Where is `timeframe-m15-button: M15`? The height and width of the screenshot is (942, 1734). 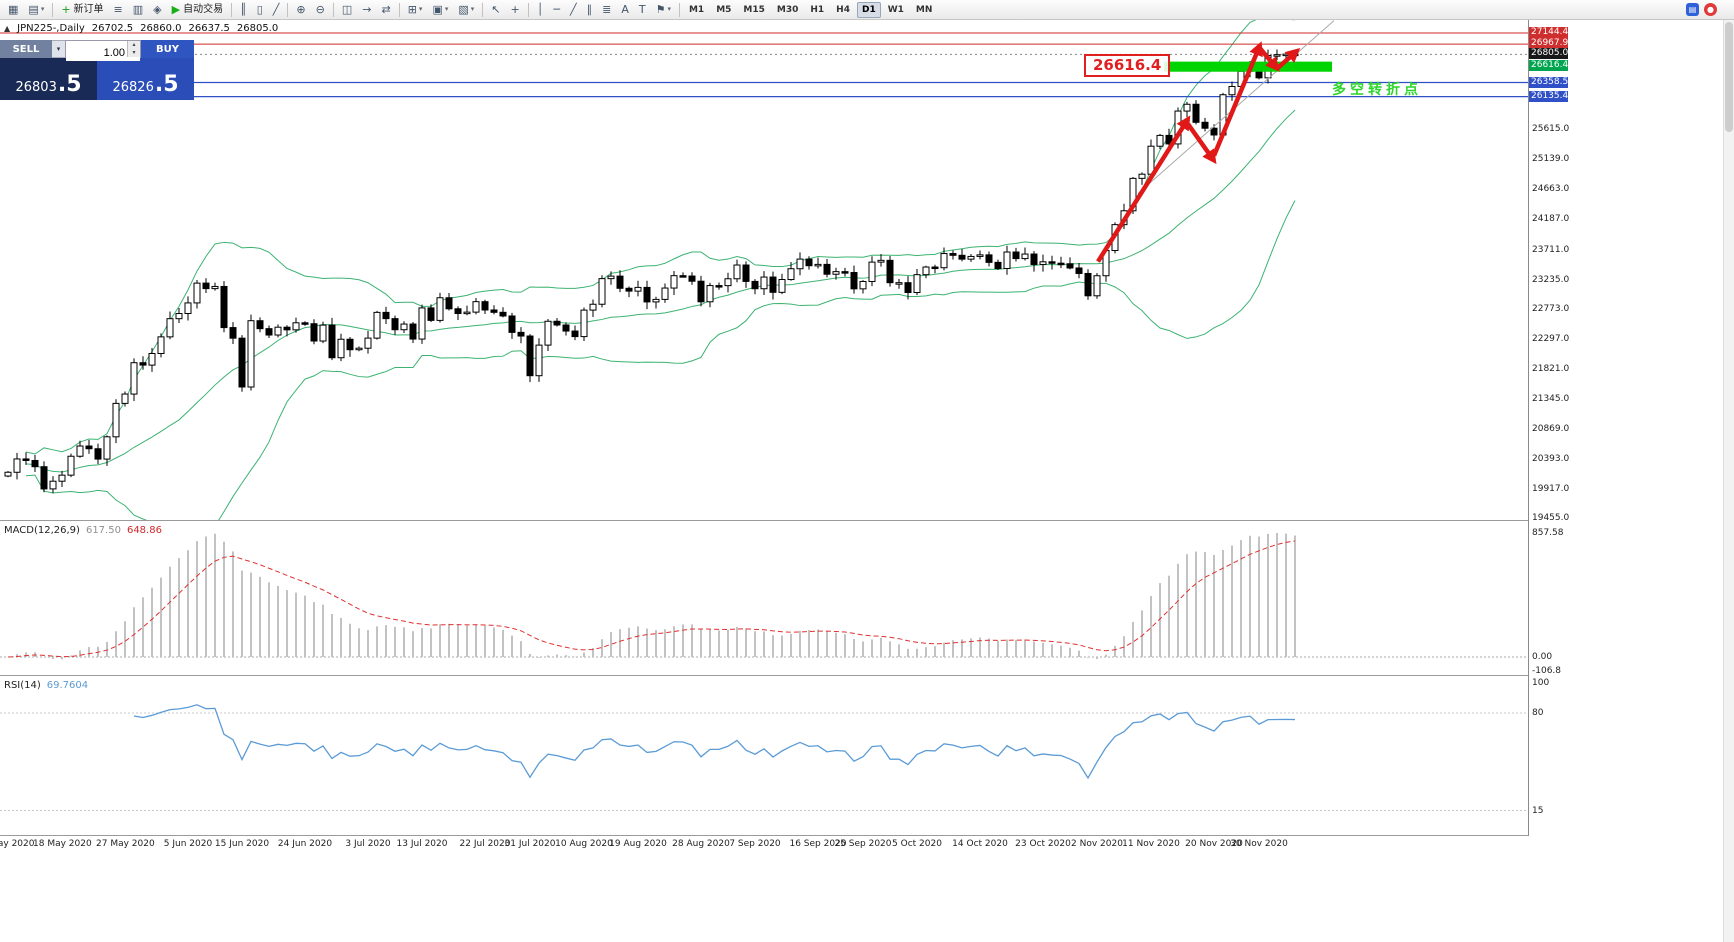
timeframe-m15-button: M15 is located at coordinates (754, 9).